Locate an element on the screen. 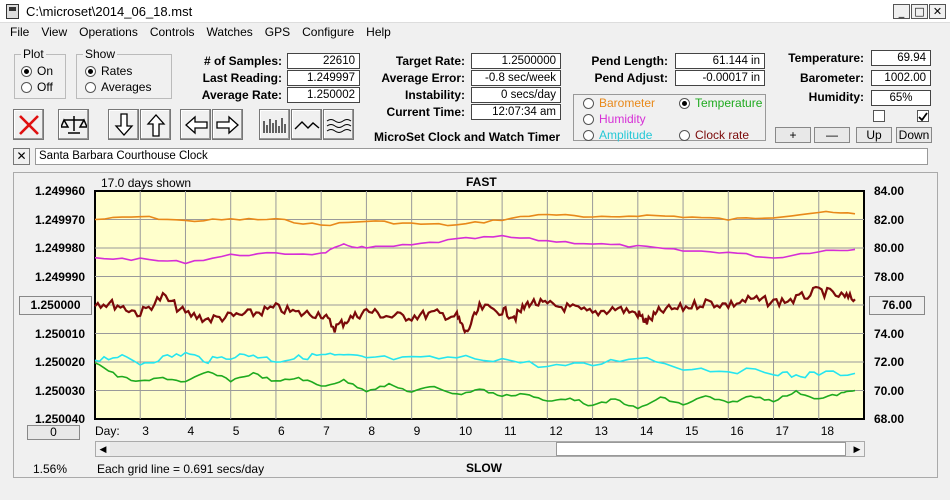 Image resolution: width=950 pixels, height=500 pixels. menu-controls: Controls is located at coordinates (172, 32).